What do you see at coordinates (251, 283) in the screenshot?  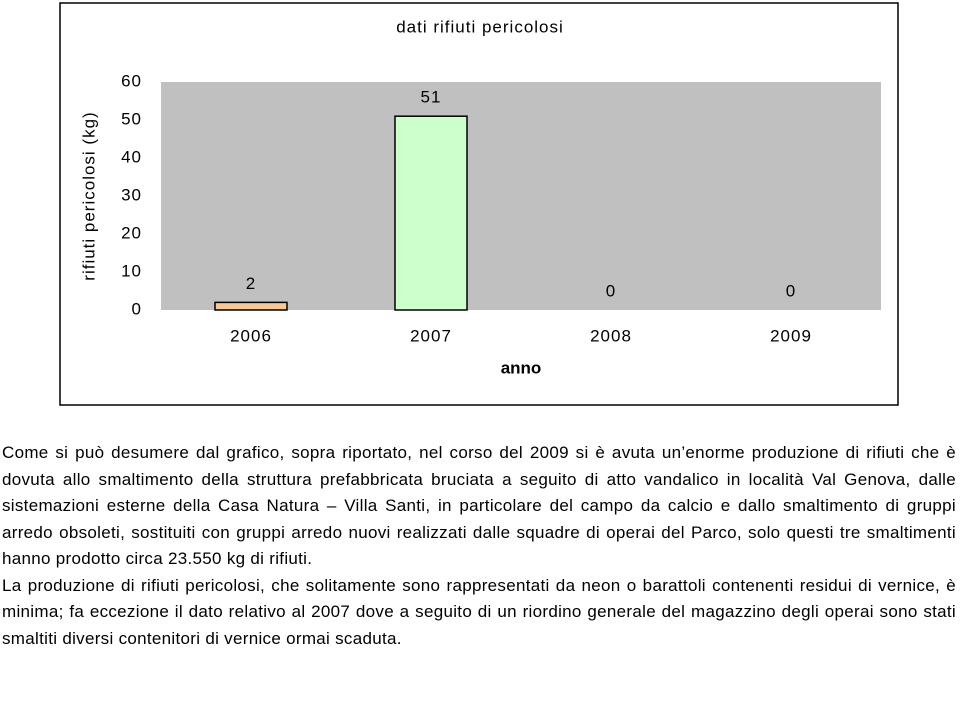 I see `value-label: 2` at bounding box center [251, 283].